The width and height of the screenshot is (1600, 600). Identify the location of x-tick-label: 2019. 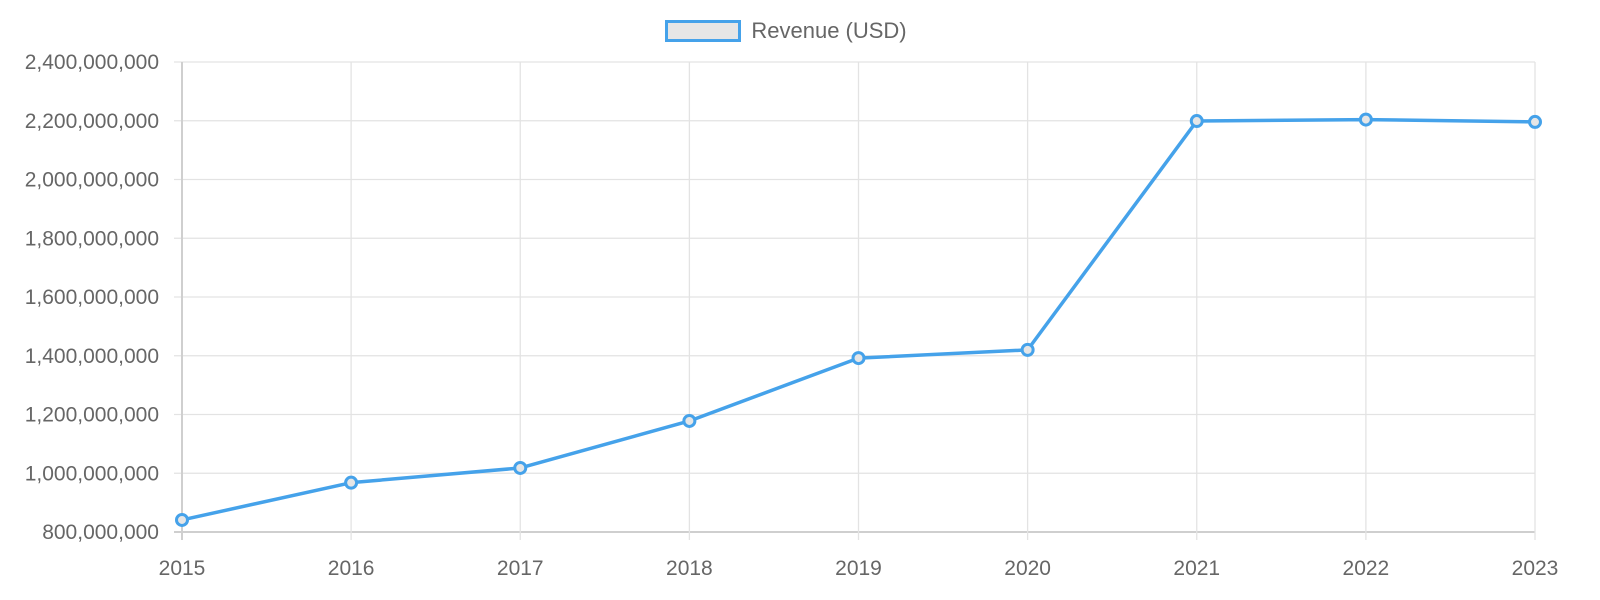
(858, 568).